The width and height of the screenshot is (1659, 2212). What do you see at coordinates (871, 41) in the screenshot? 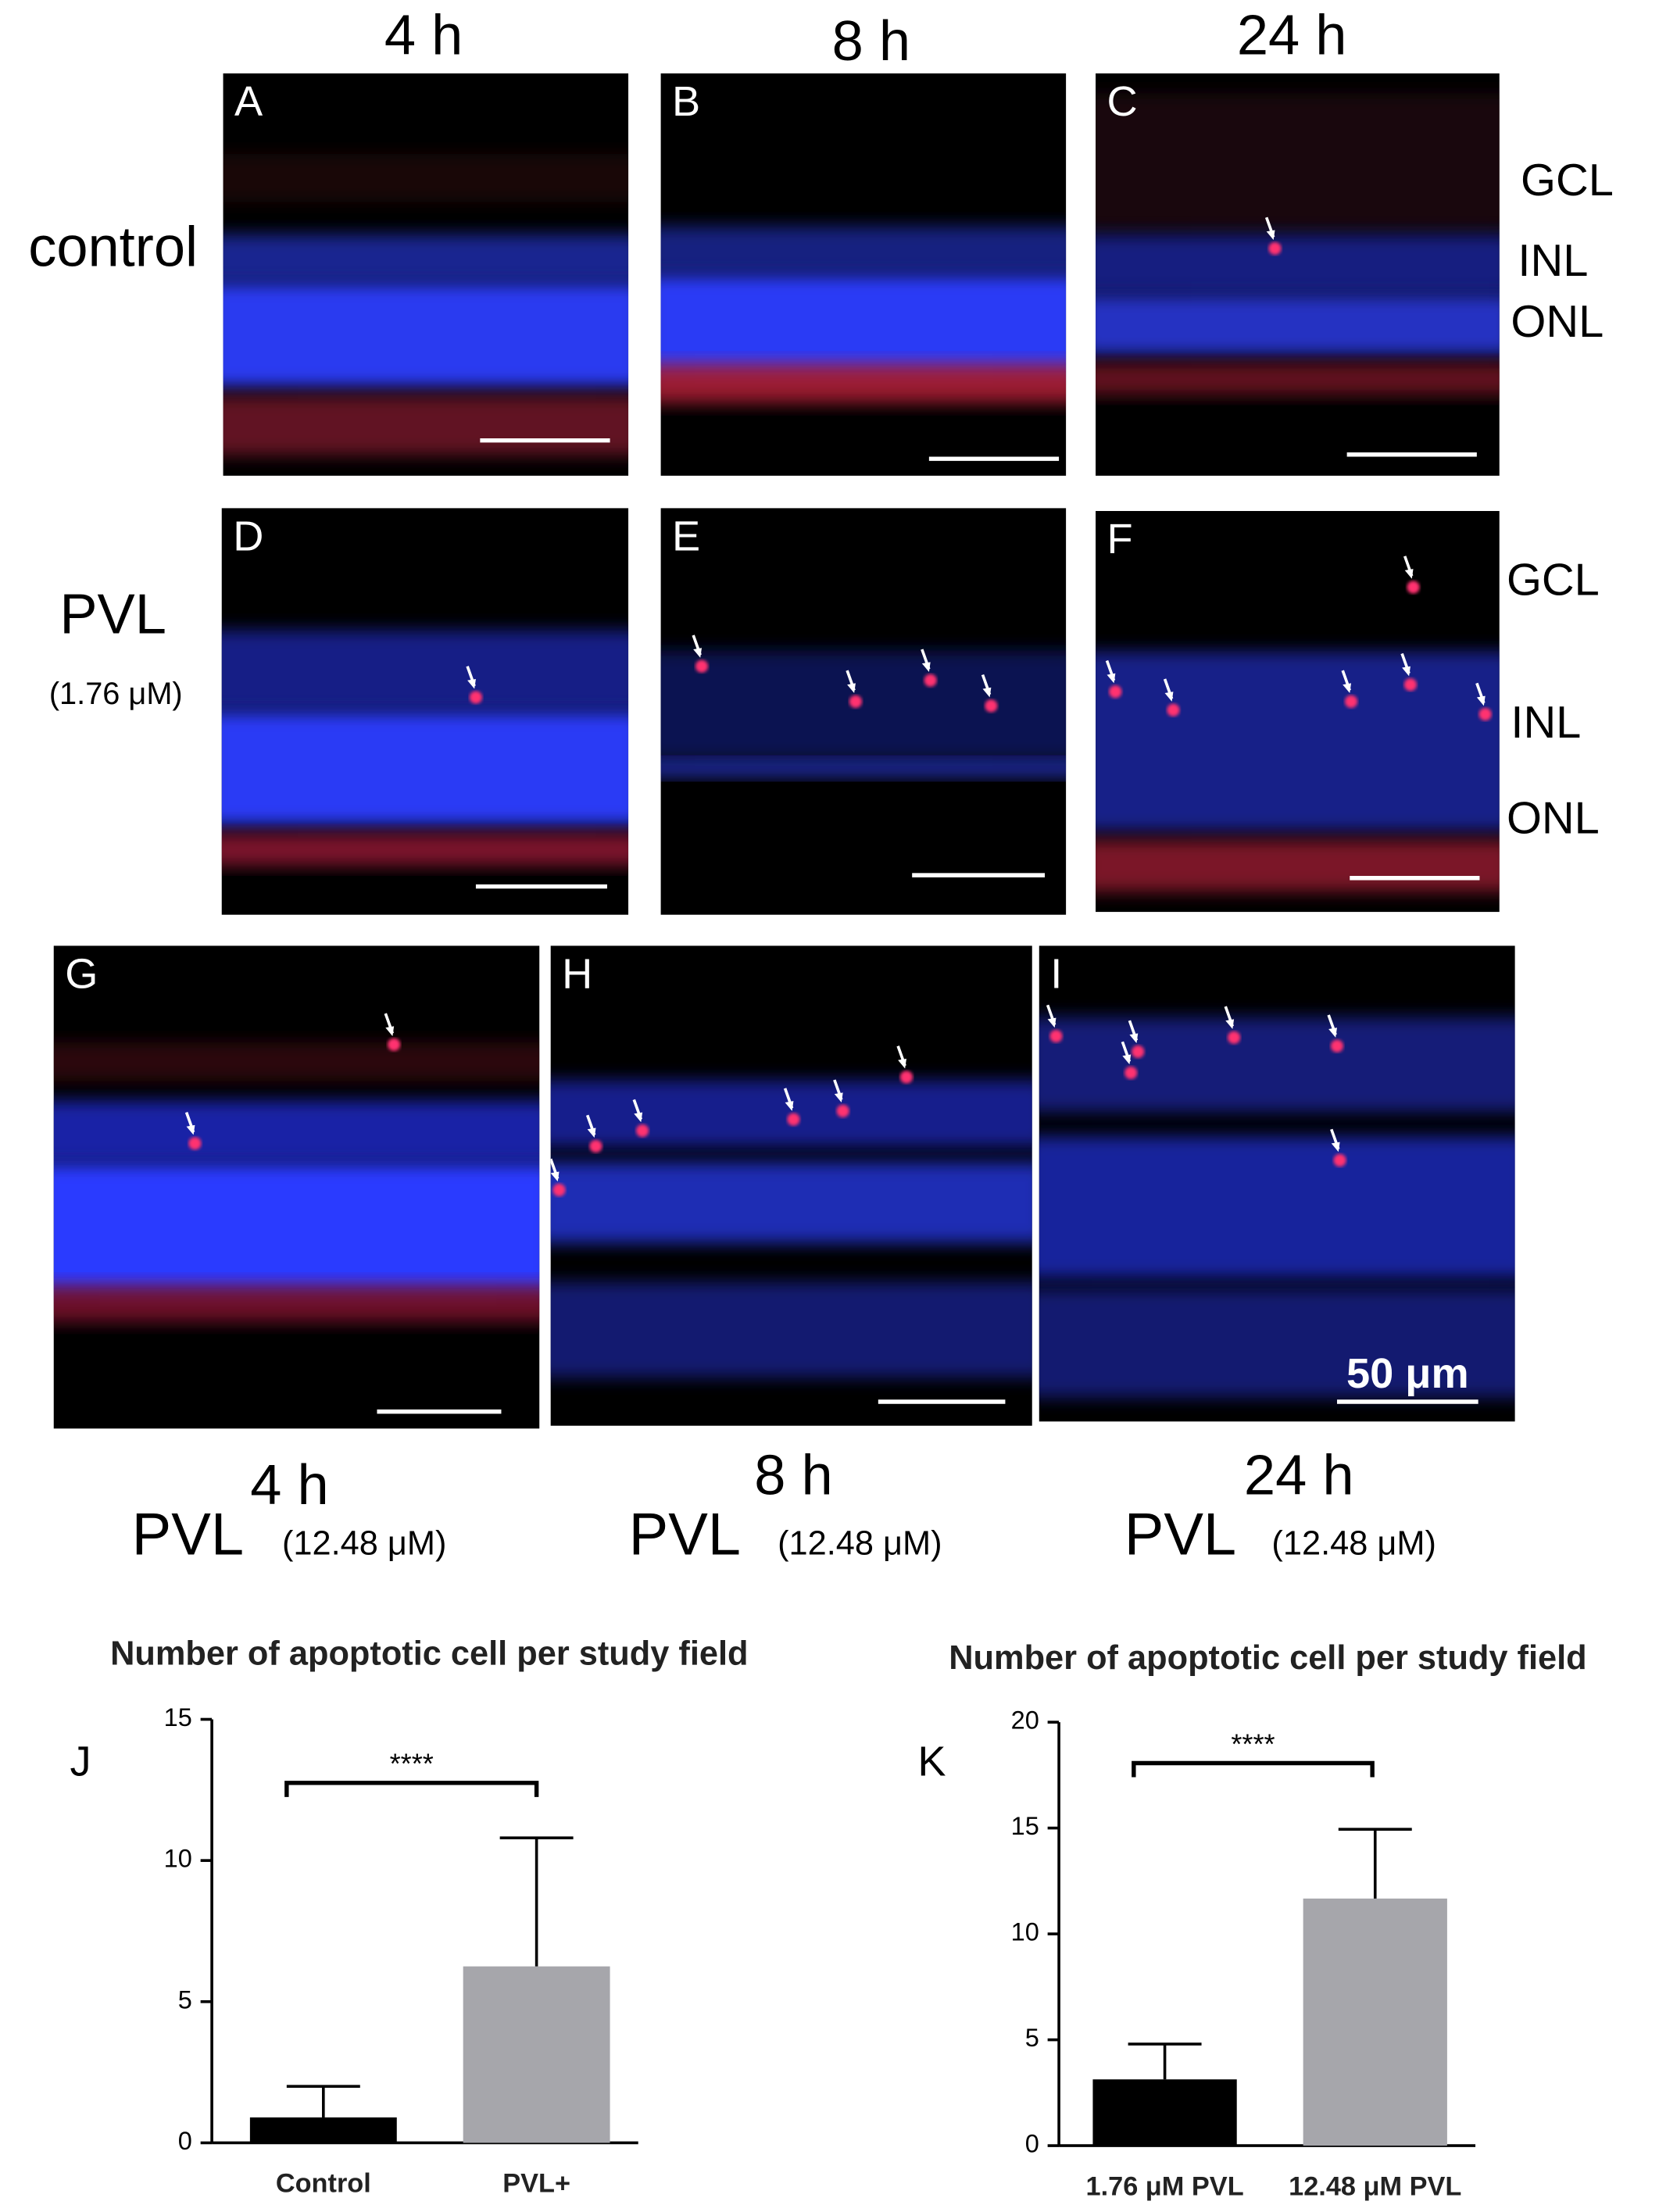
I see `column-header: 8 h` at bounding box center [871, 41].